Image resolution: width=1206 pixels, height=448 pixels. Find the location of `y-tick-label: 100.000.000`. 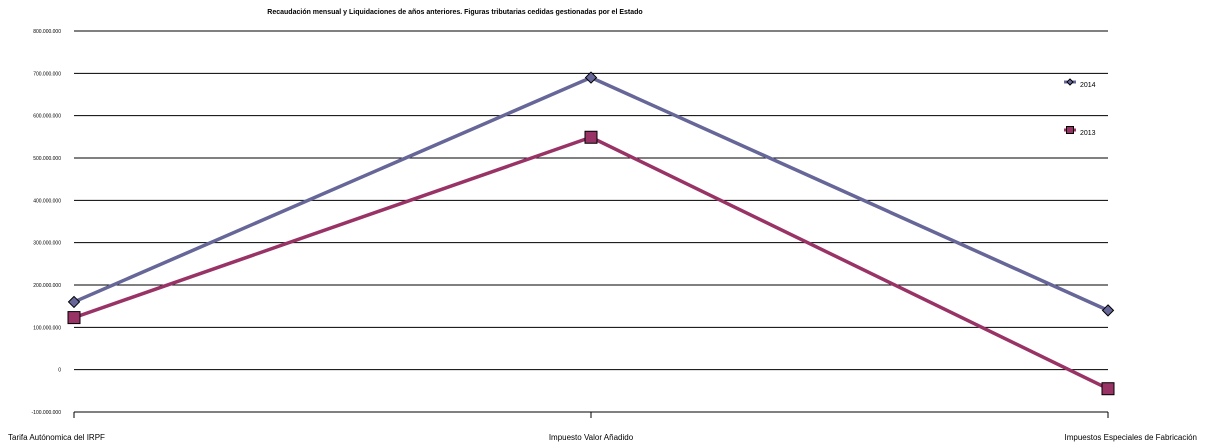

y-tick-label: 100.000.000 is located at coordinates (47, 328).